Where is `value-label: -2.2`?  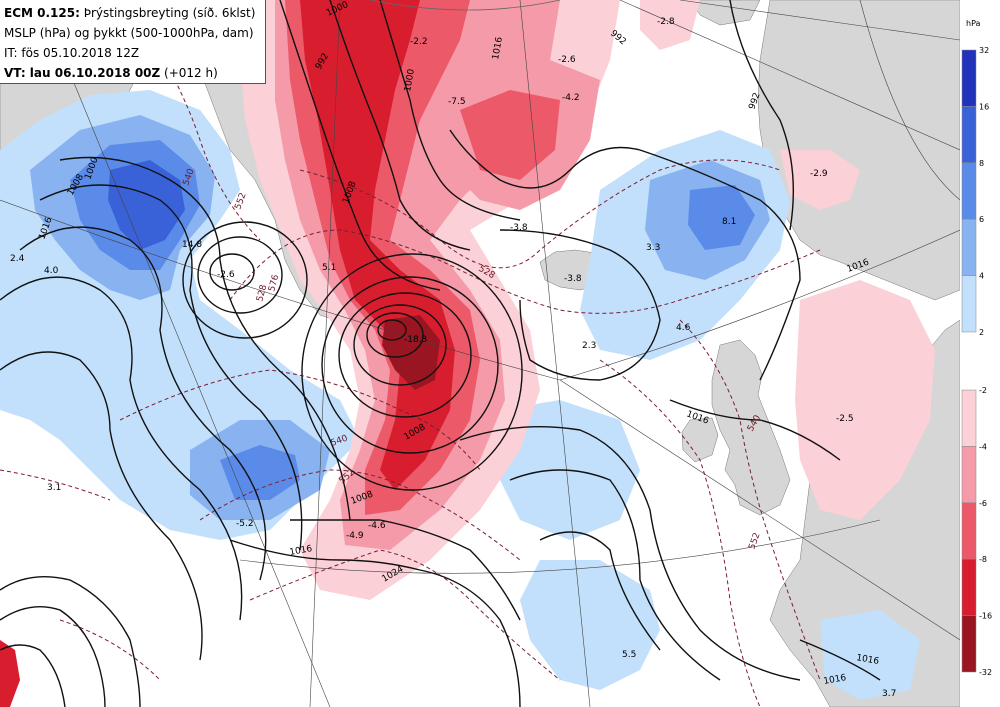
value-label: -2.2 is located at coordinates (419, 42).